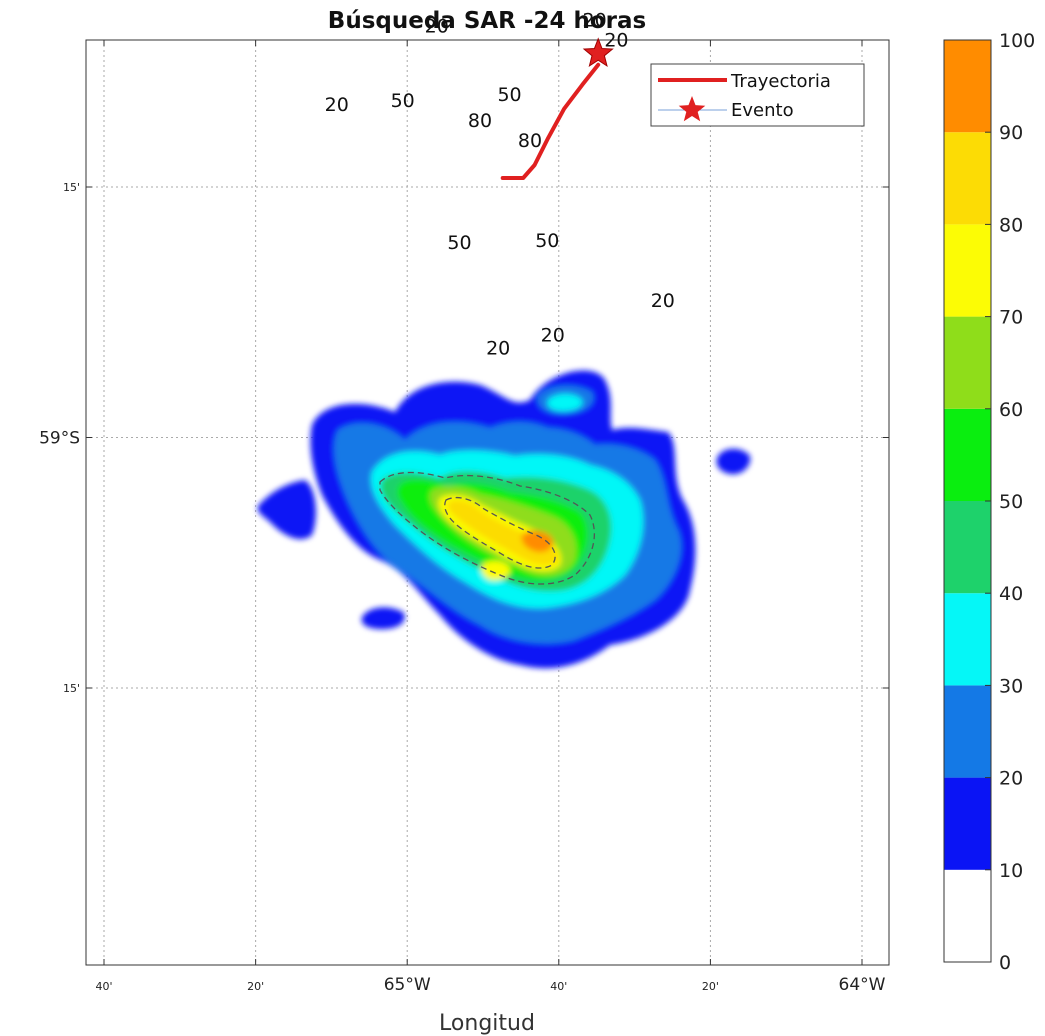 The height and width of the screenshot is (1036, 1045). I want to click on colorbar: 0 10 20 30 40 50 60 70 80 90 100, so click(989, 502).